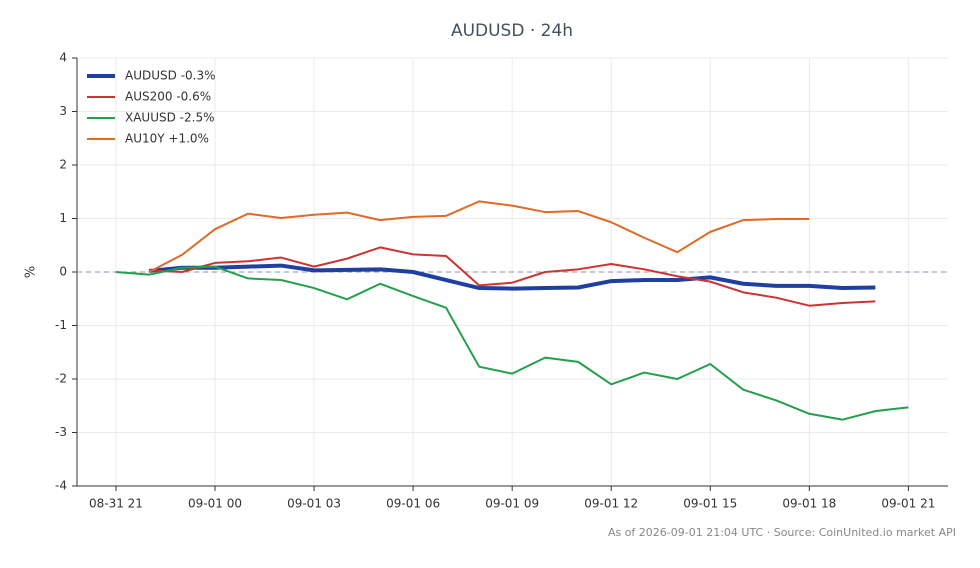 The width and height of the screenshot is (980, 568). Describe the element at coordinates (809, 504) in the screenshot. I see `x-tick-label: 09-01 18` at that location.